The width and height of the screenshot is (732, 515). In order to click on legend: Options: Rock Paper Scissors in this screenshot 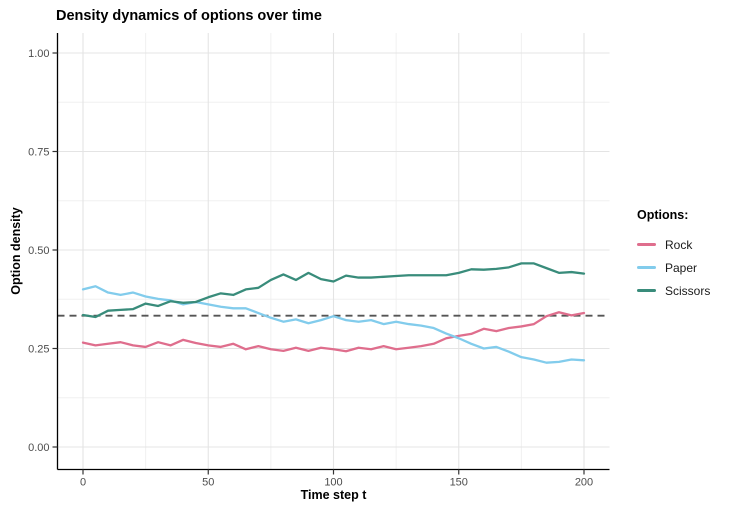, I will do `click(673, 255)`.